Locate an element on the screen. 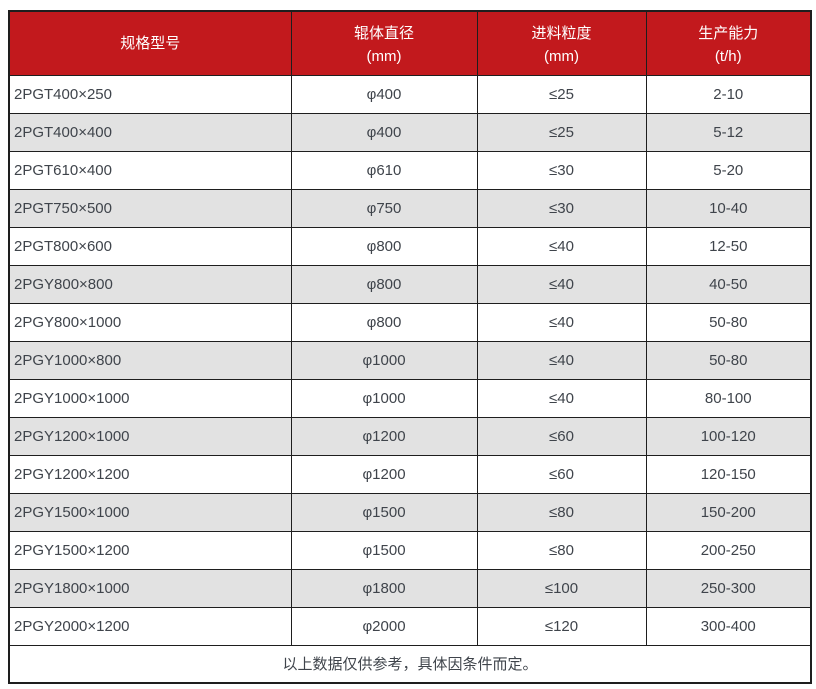  table-row: 2PGT800×600 φ800 ≤40 12-50 is located at coordinates (410, 246).